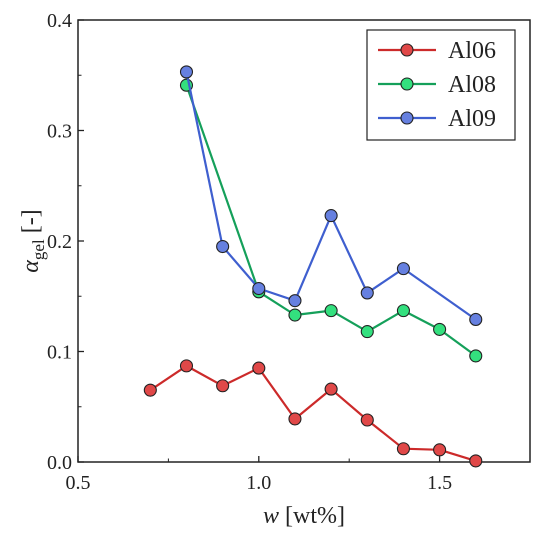  I want to click on x-tick-label: 1.0, so click(258, 483).